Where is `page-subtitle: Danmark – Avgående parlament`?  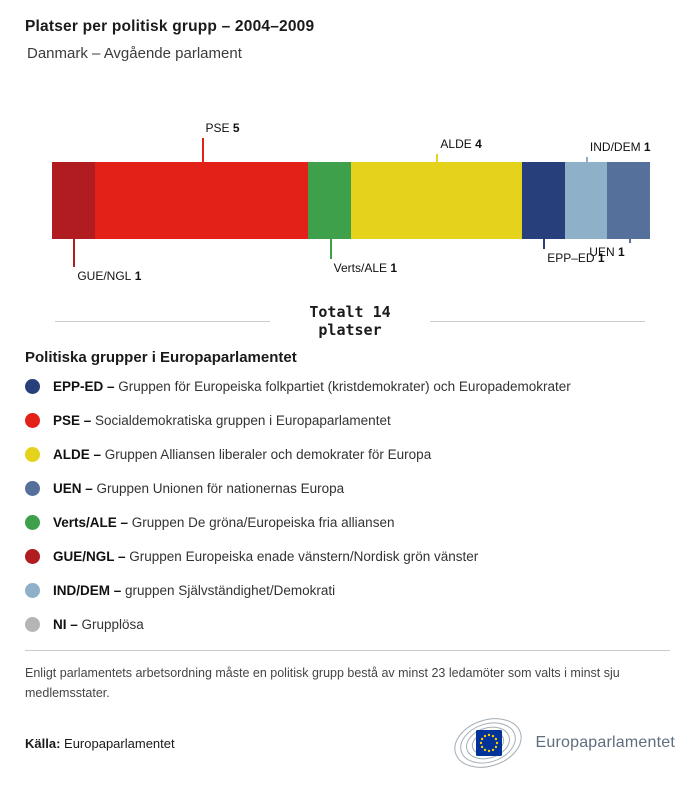 page-subtitle: Danmark – Avgående parlament is located at coordinates (134, 53).